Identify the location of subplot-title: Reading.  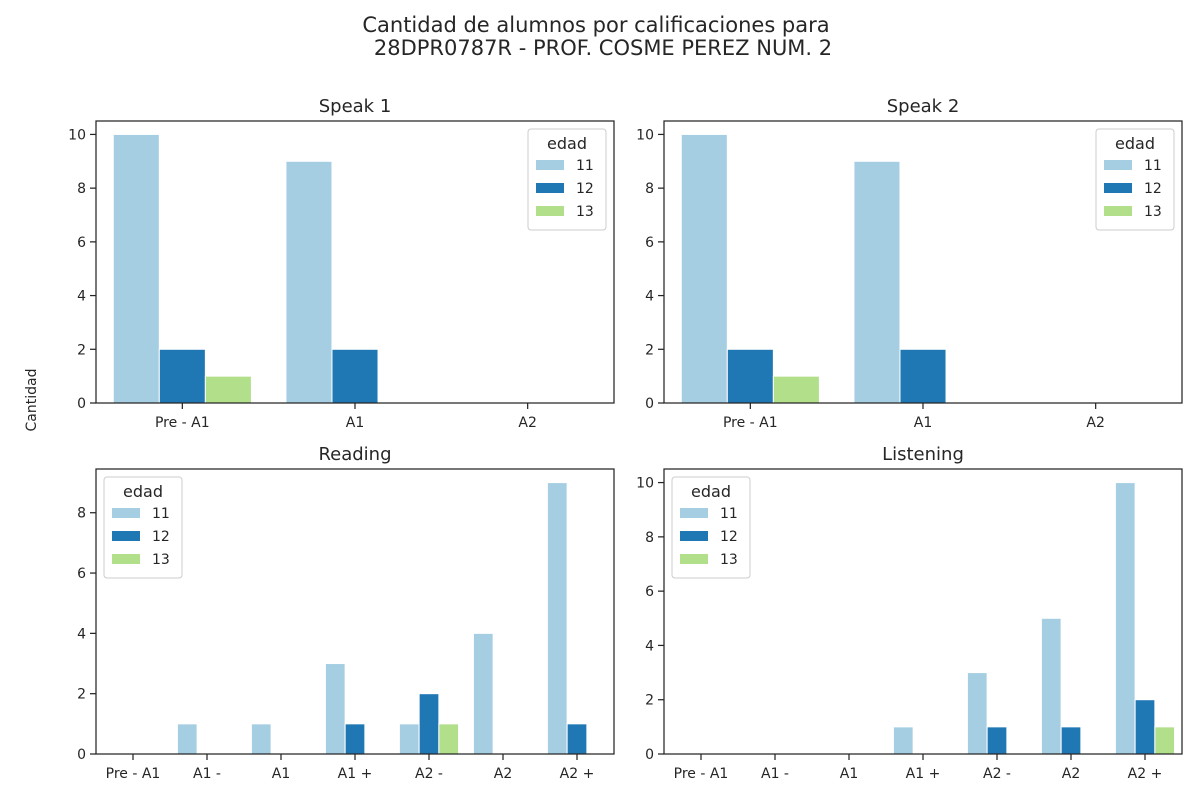
(354, 454).